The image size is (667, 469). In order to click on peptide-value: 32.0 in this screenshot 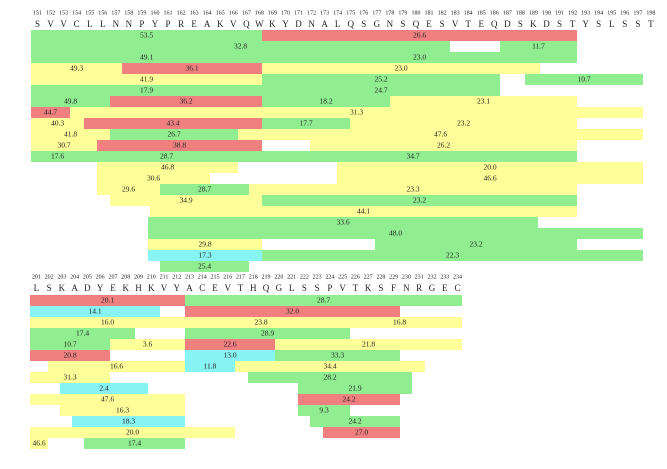, I will do `click(292, 311)`.